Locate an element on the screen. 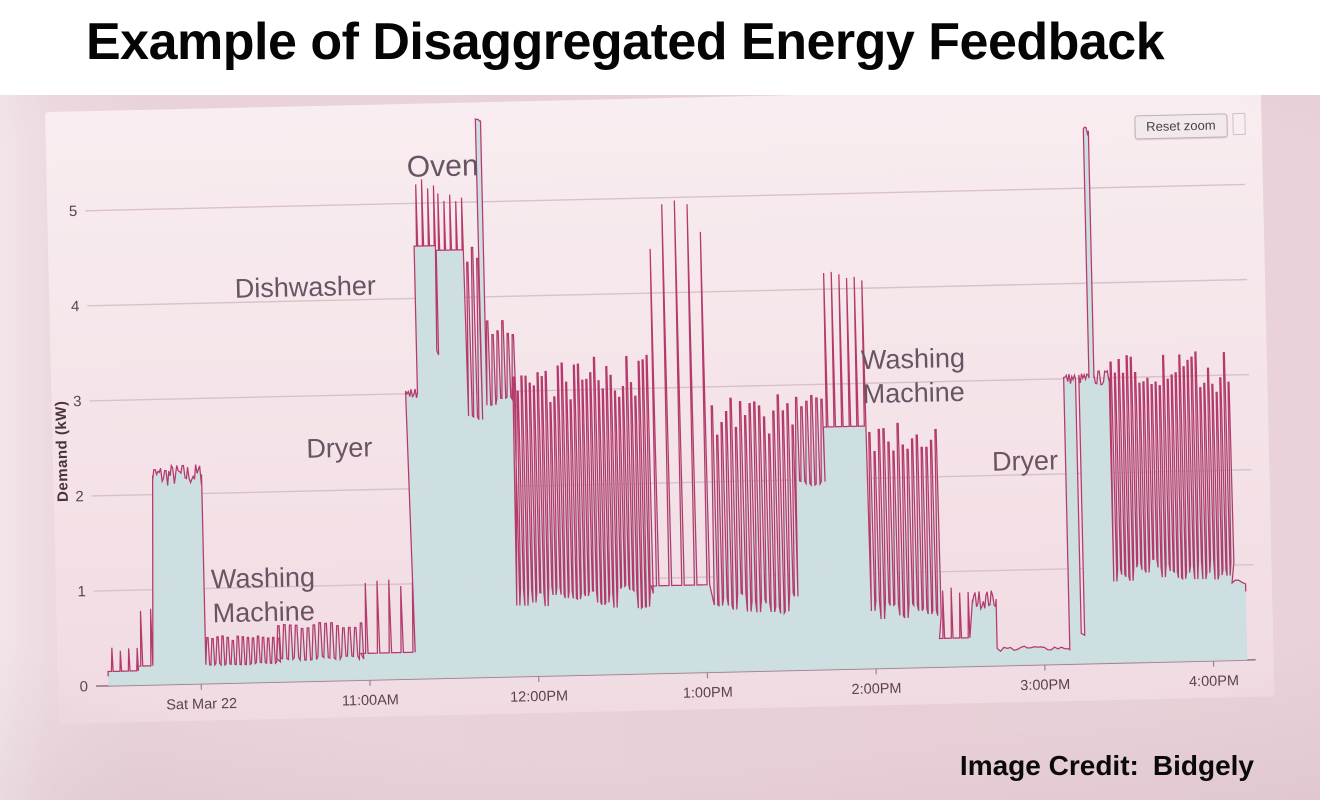 The height and width of the screenshot is (800, 1320). image-credit-label: Image Credit: is located at coordinates (1049, 765).